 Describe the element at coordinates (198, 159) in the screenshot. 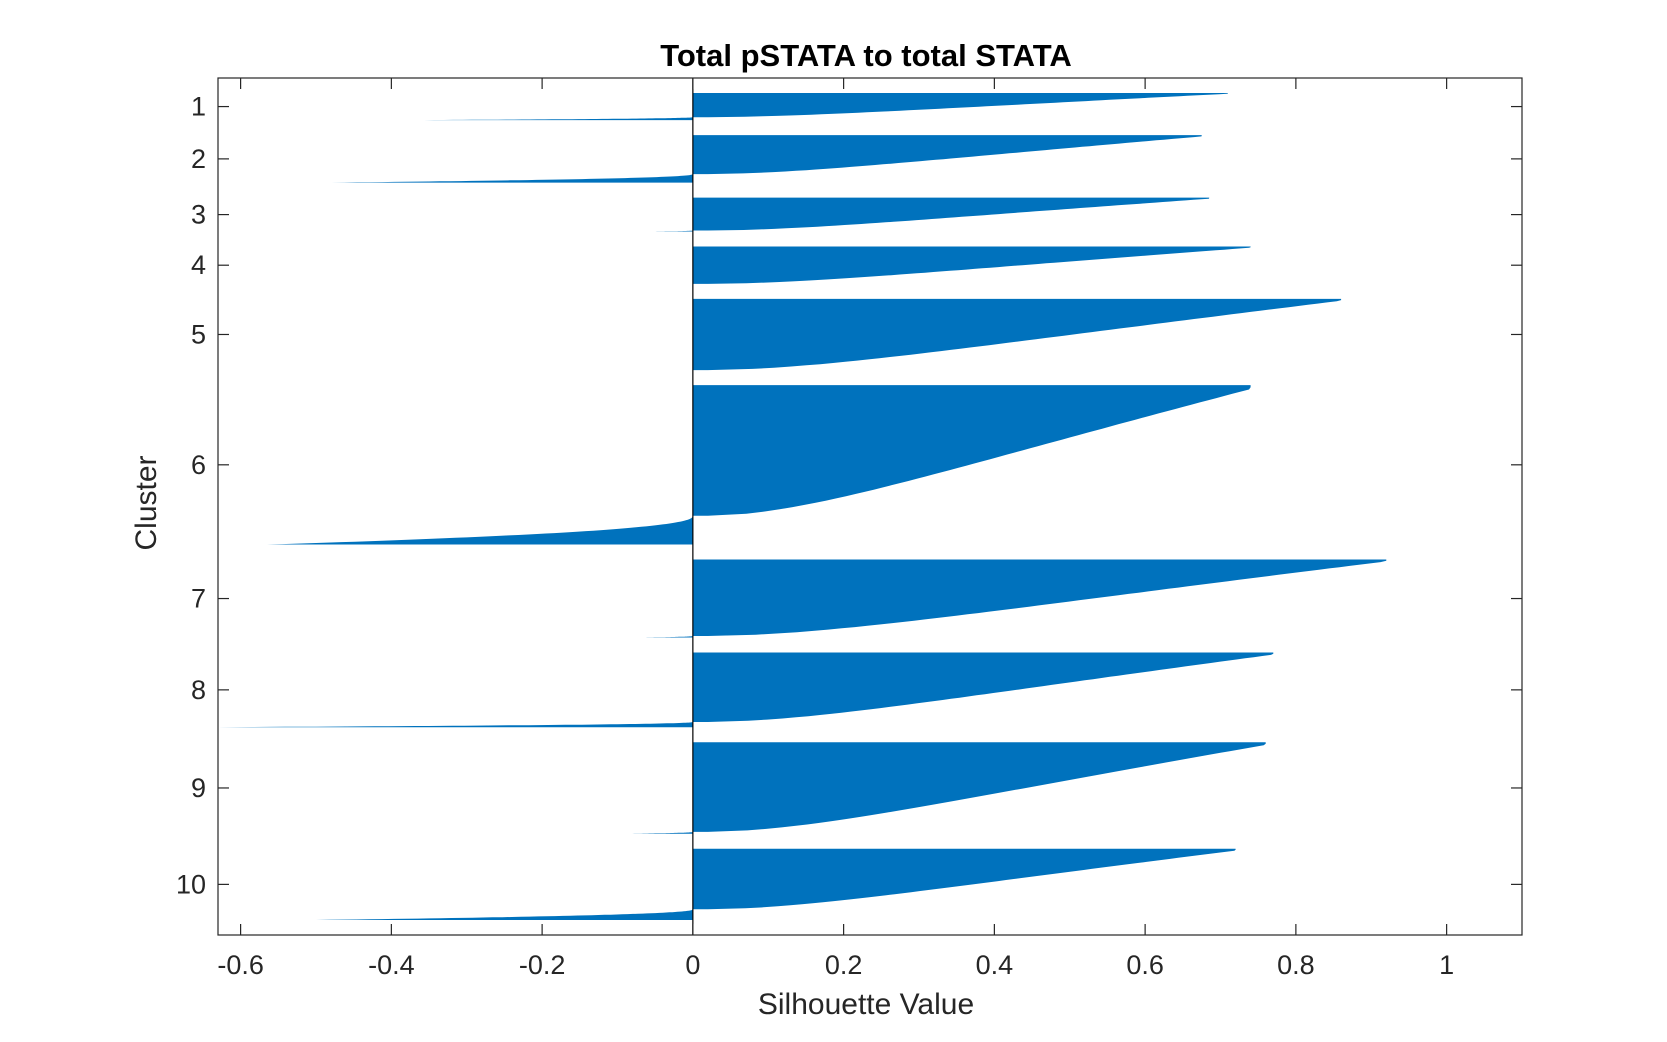

I see `y-tick-label-2: 2` at that location.